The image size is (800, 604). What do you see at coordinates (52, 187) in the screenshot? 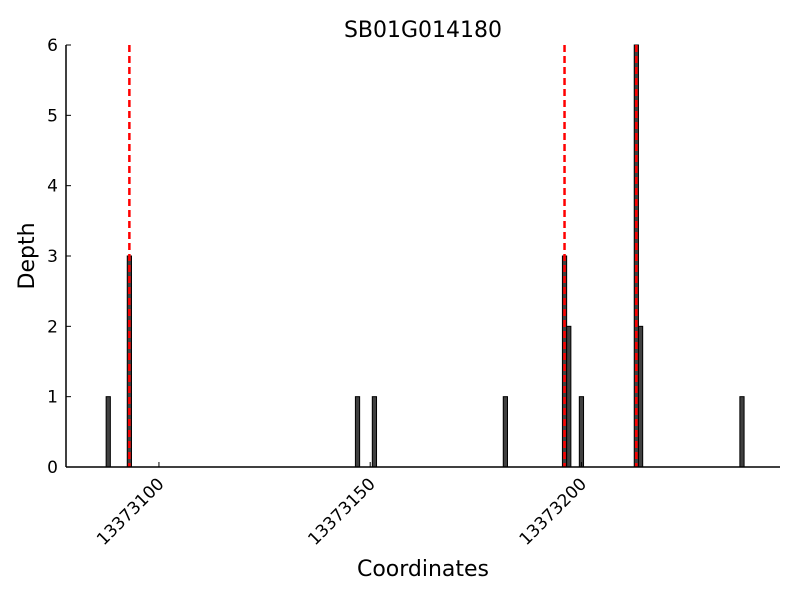
I see `y-tick-label: 4` at bounding box center [52, 187].